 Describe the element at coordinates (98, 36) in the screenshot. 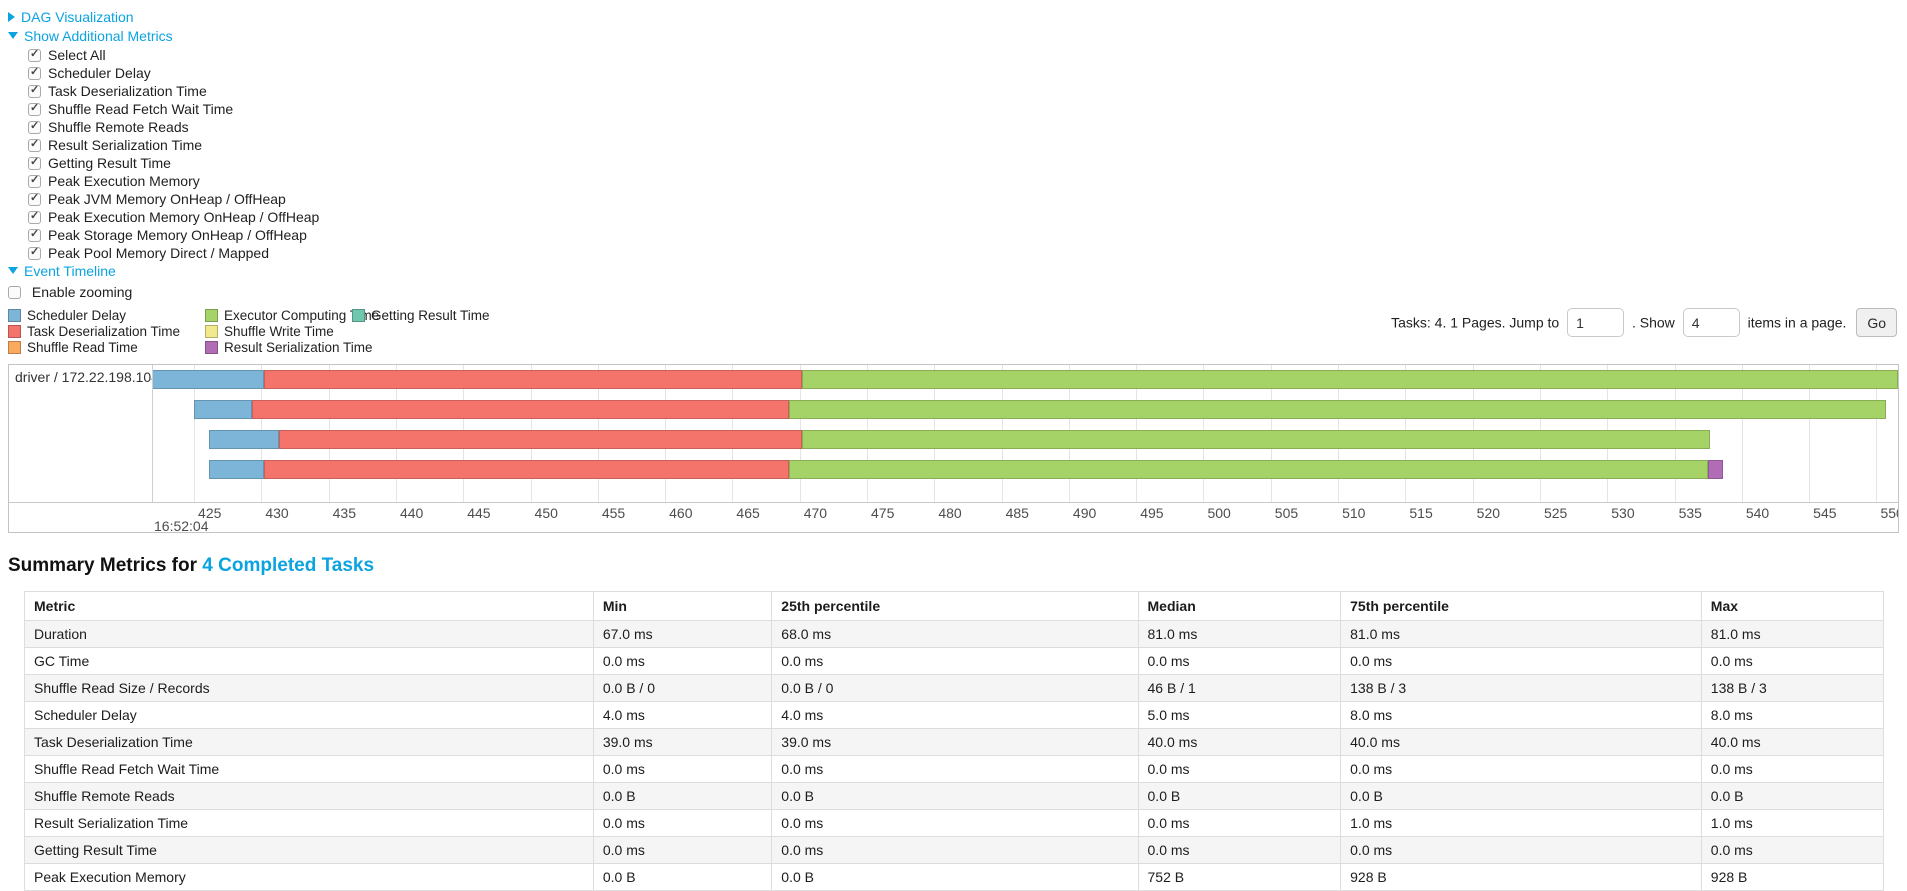

I see `show-additional-metrics-link: Show Additional Metrics` at that location.